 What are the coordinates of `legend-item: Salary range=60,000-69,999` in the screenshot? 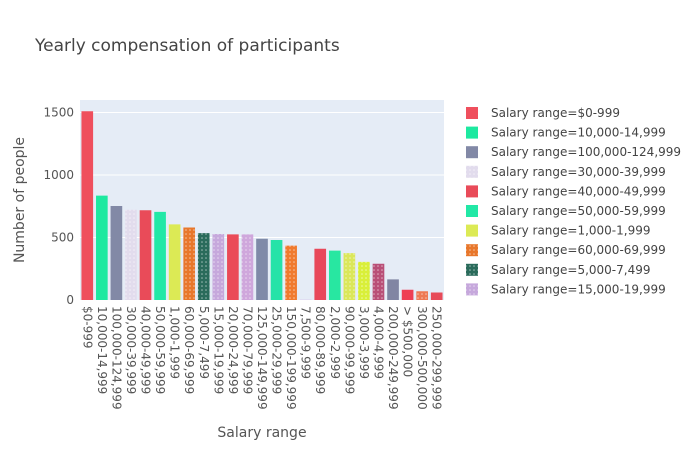 It's located at (566, 250).